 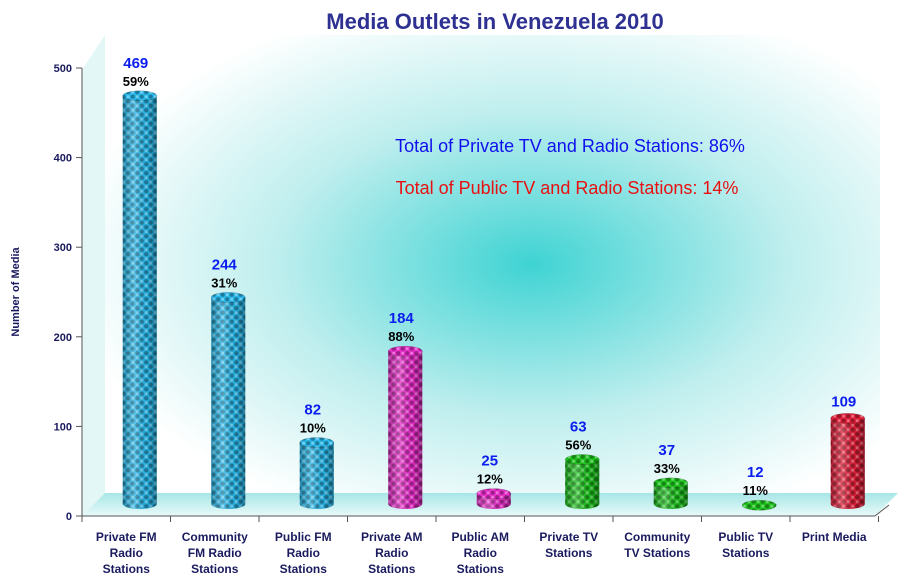 I want to click on bar-value-label: 37, so click(x=666, y=450).